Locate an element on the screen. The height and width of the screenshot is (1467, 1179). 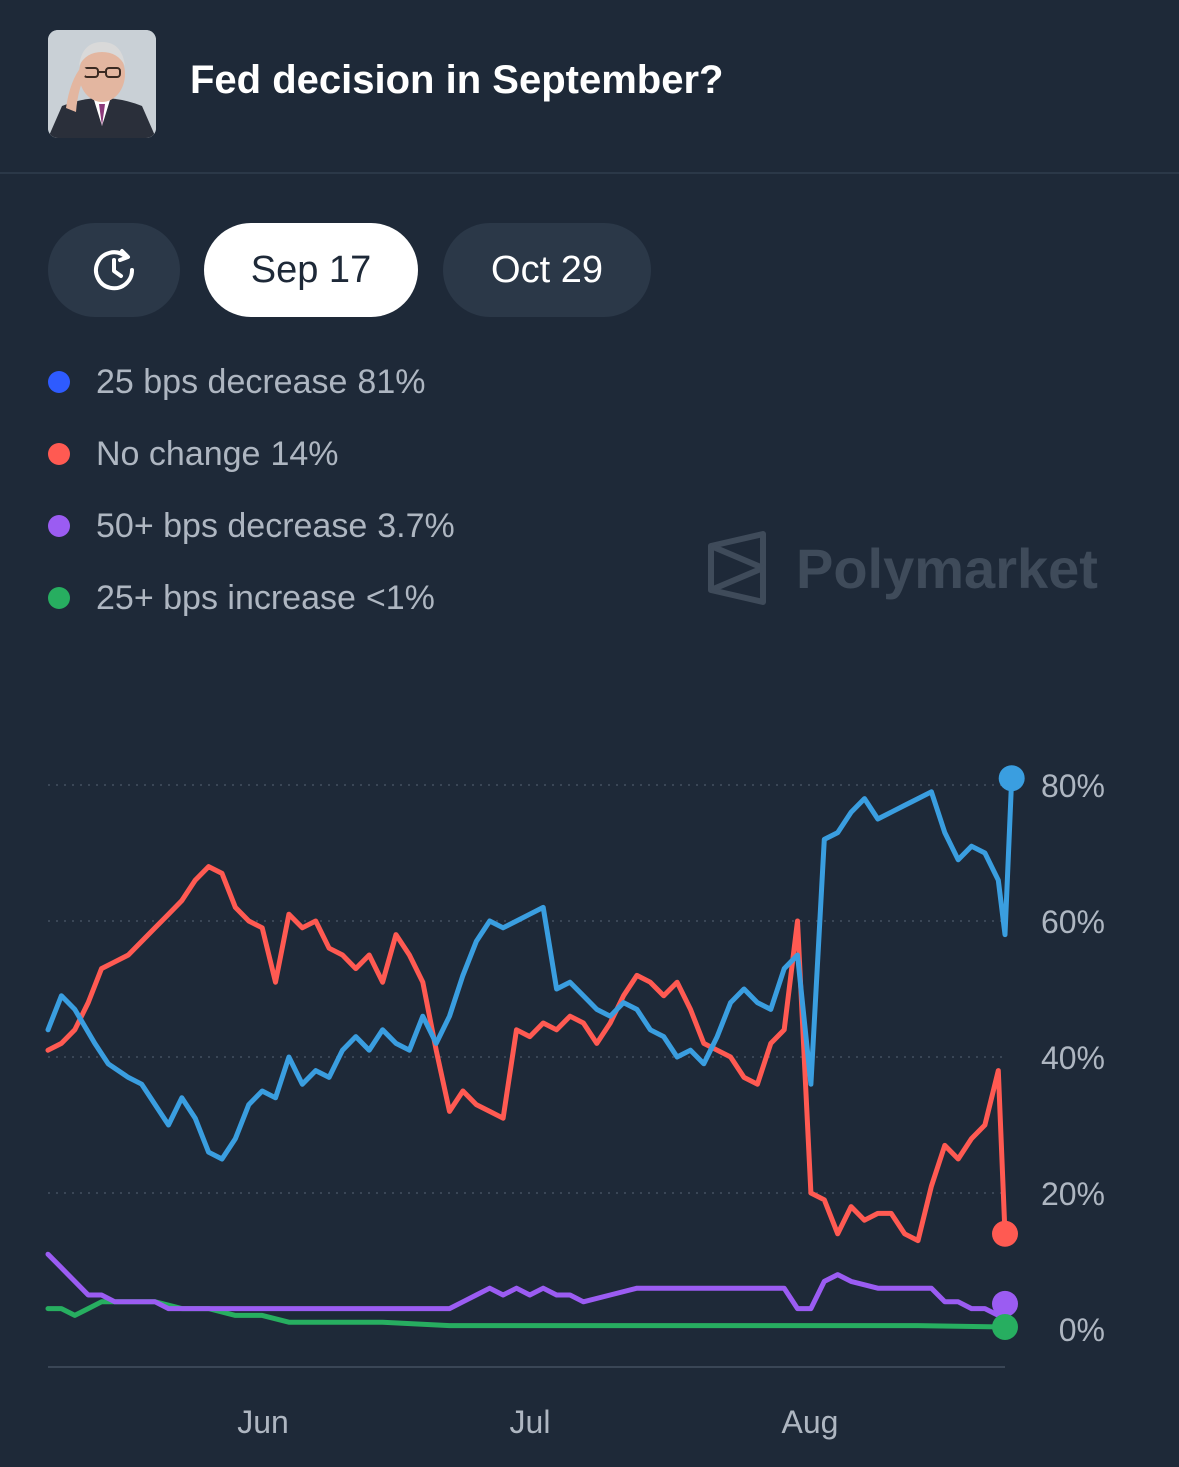
market-header: Fed decision in September? is located at coordinates (589, 87).